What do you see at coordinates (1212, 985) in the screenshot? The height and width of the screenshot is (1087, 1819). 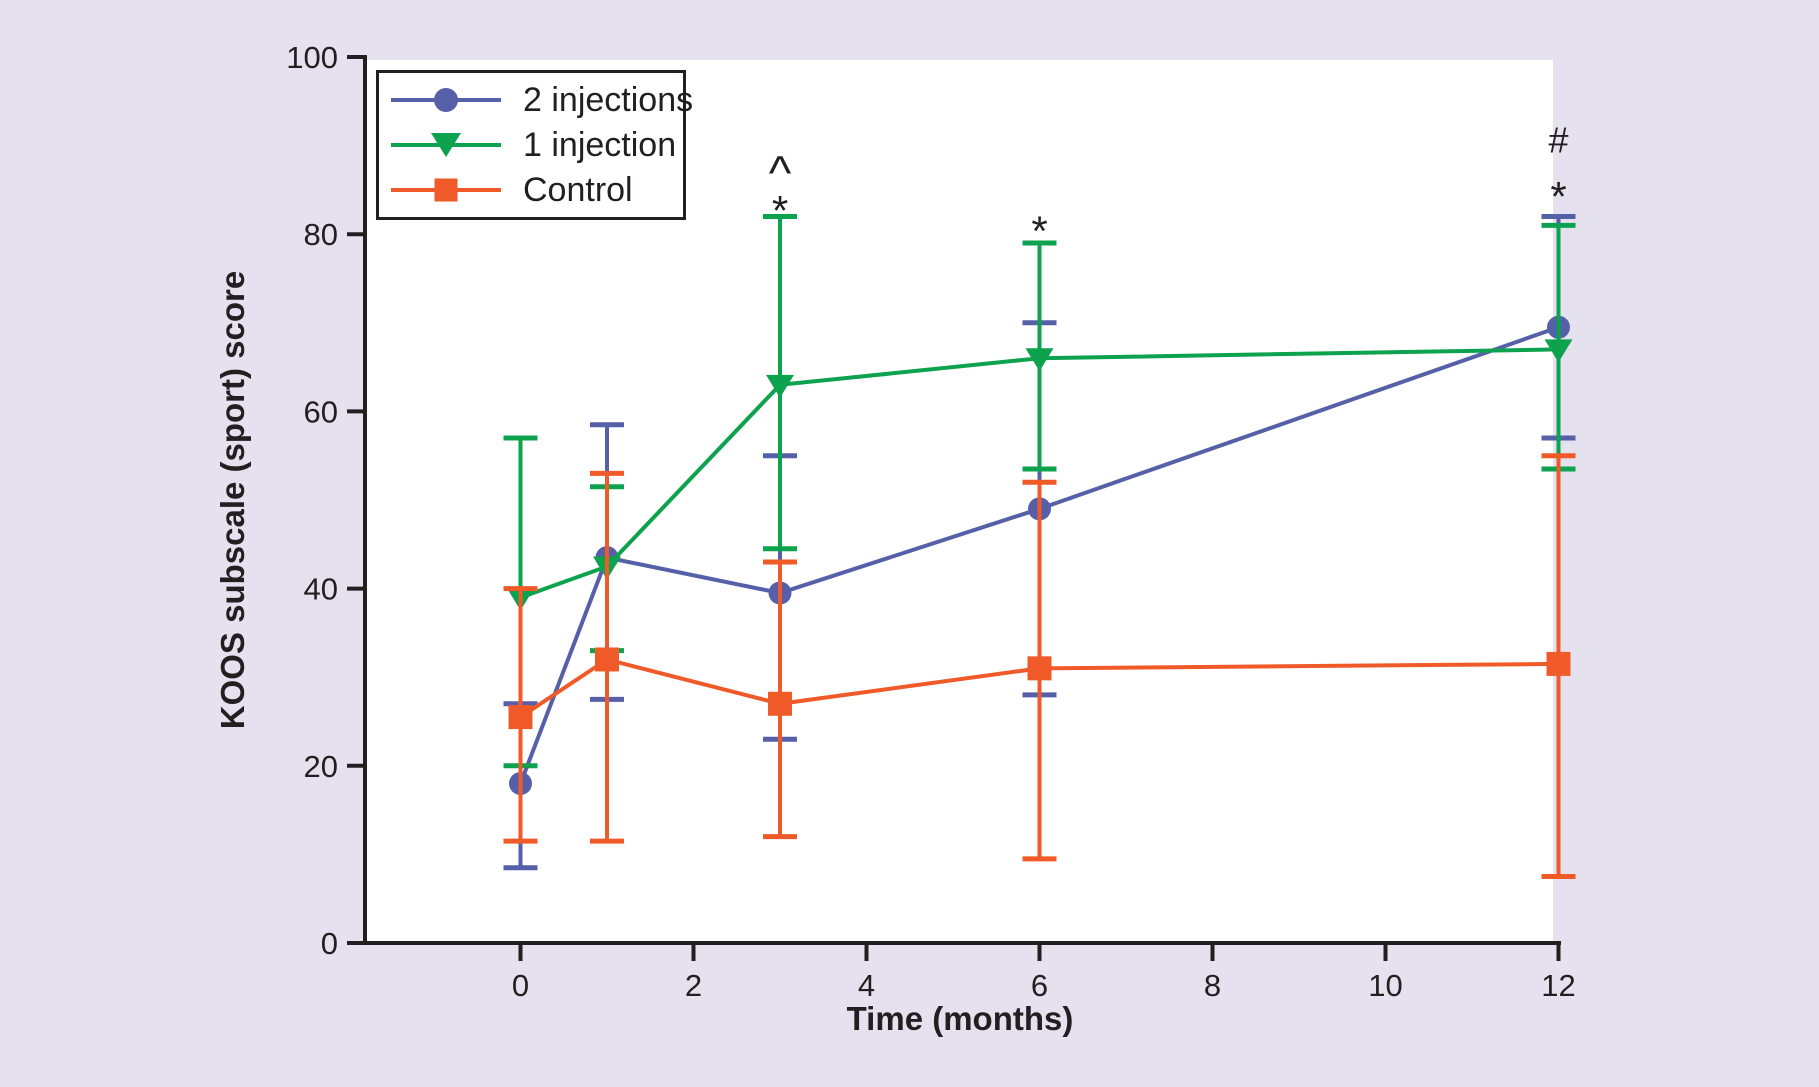 I see `x-tick-label: 8` at bounding box center [1212, 985].